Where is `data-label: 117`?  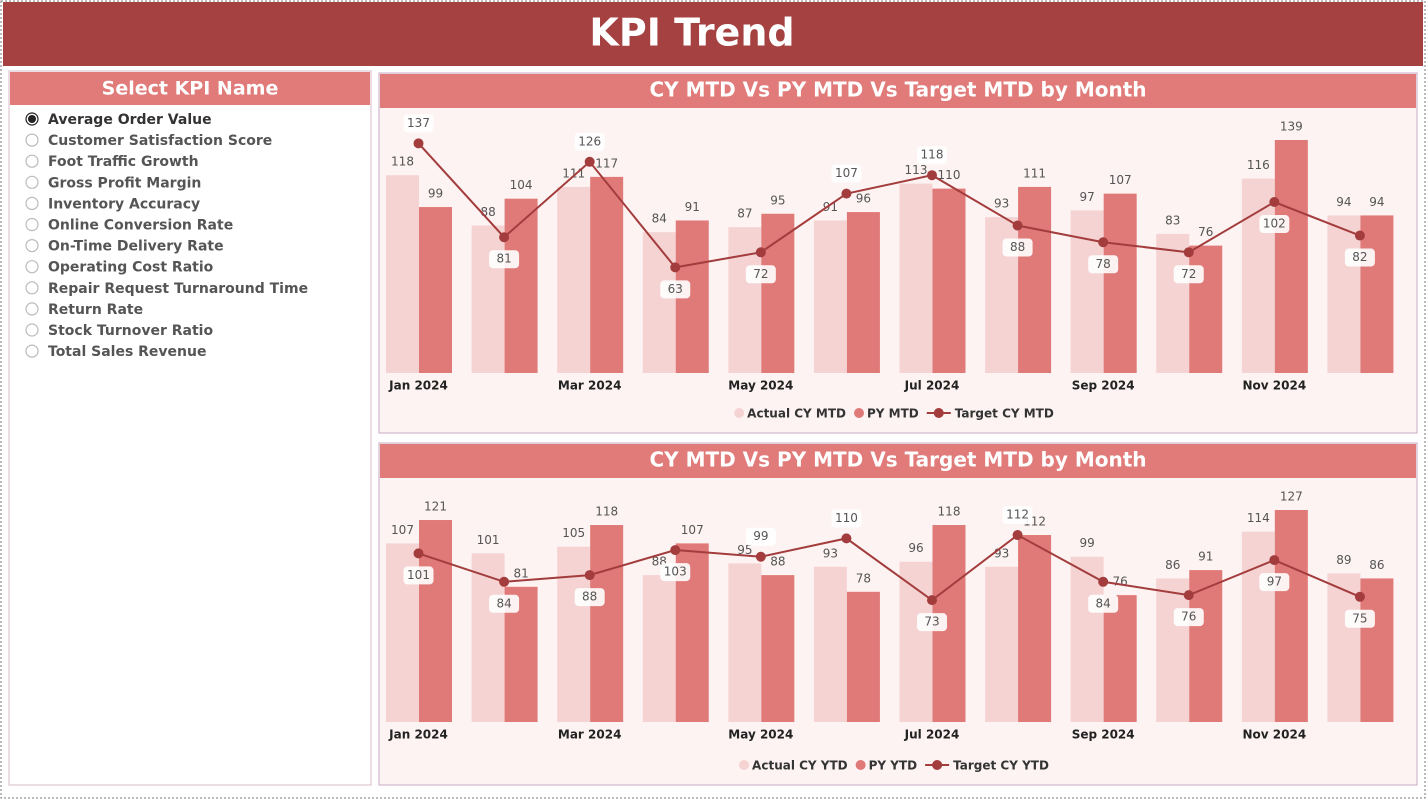
data-label: 117 is located at coordinates (606, 163).